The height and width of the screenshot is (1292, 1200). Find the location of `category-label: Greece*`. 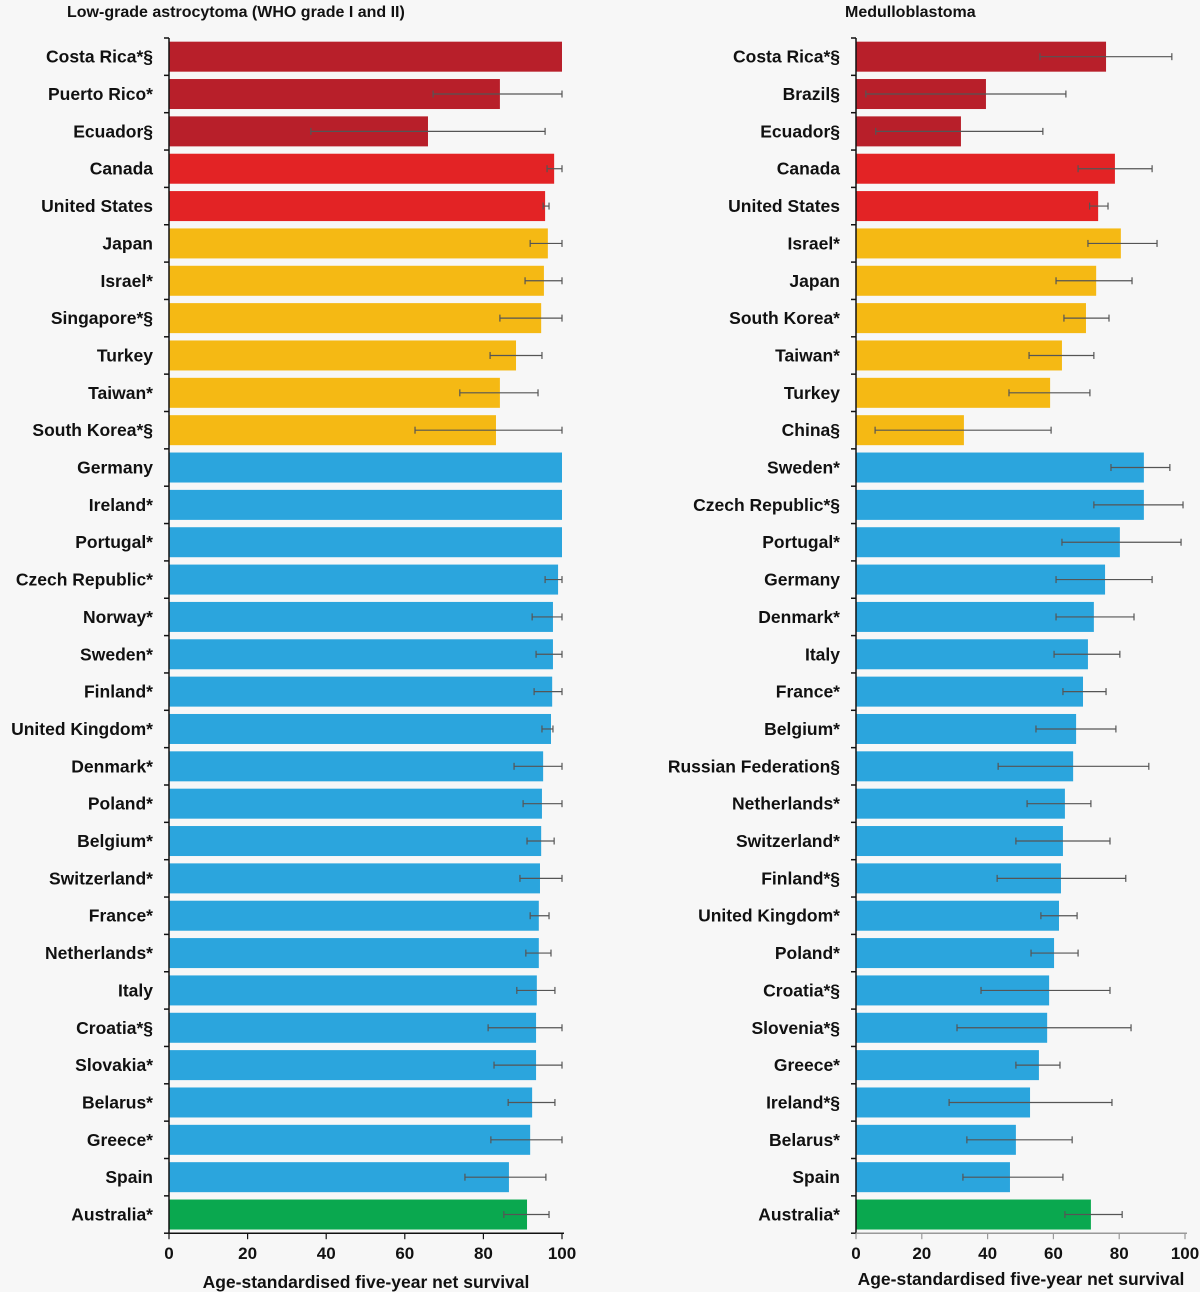

category-label: Greece* is located at coordinates (807, 1065).